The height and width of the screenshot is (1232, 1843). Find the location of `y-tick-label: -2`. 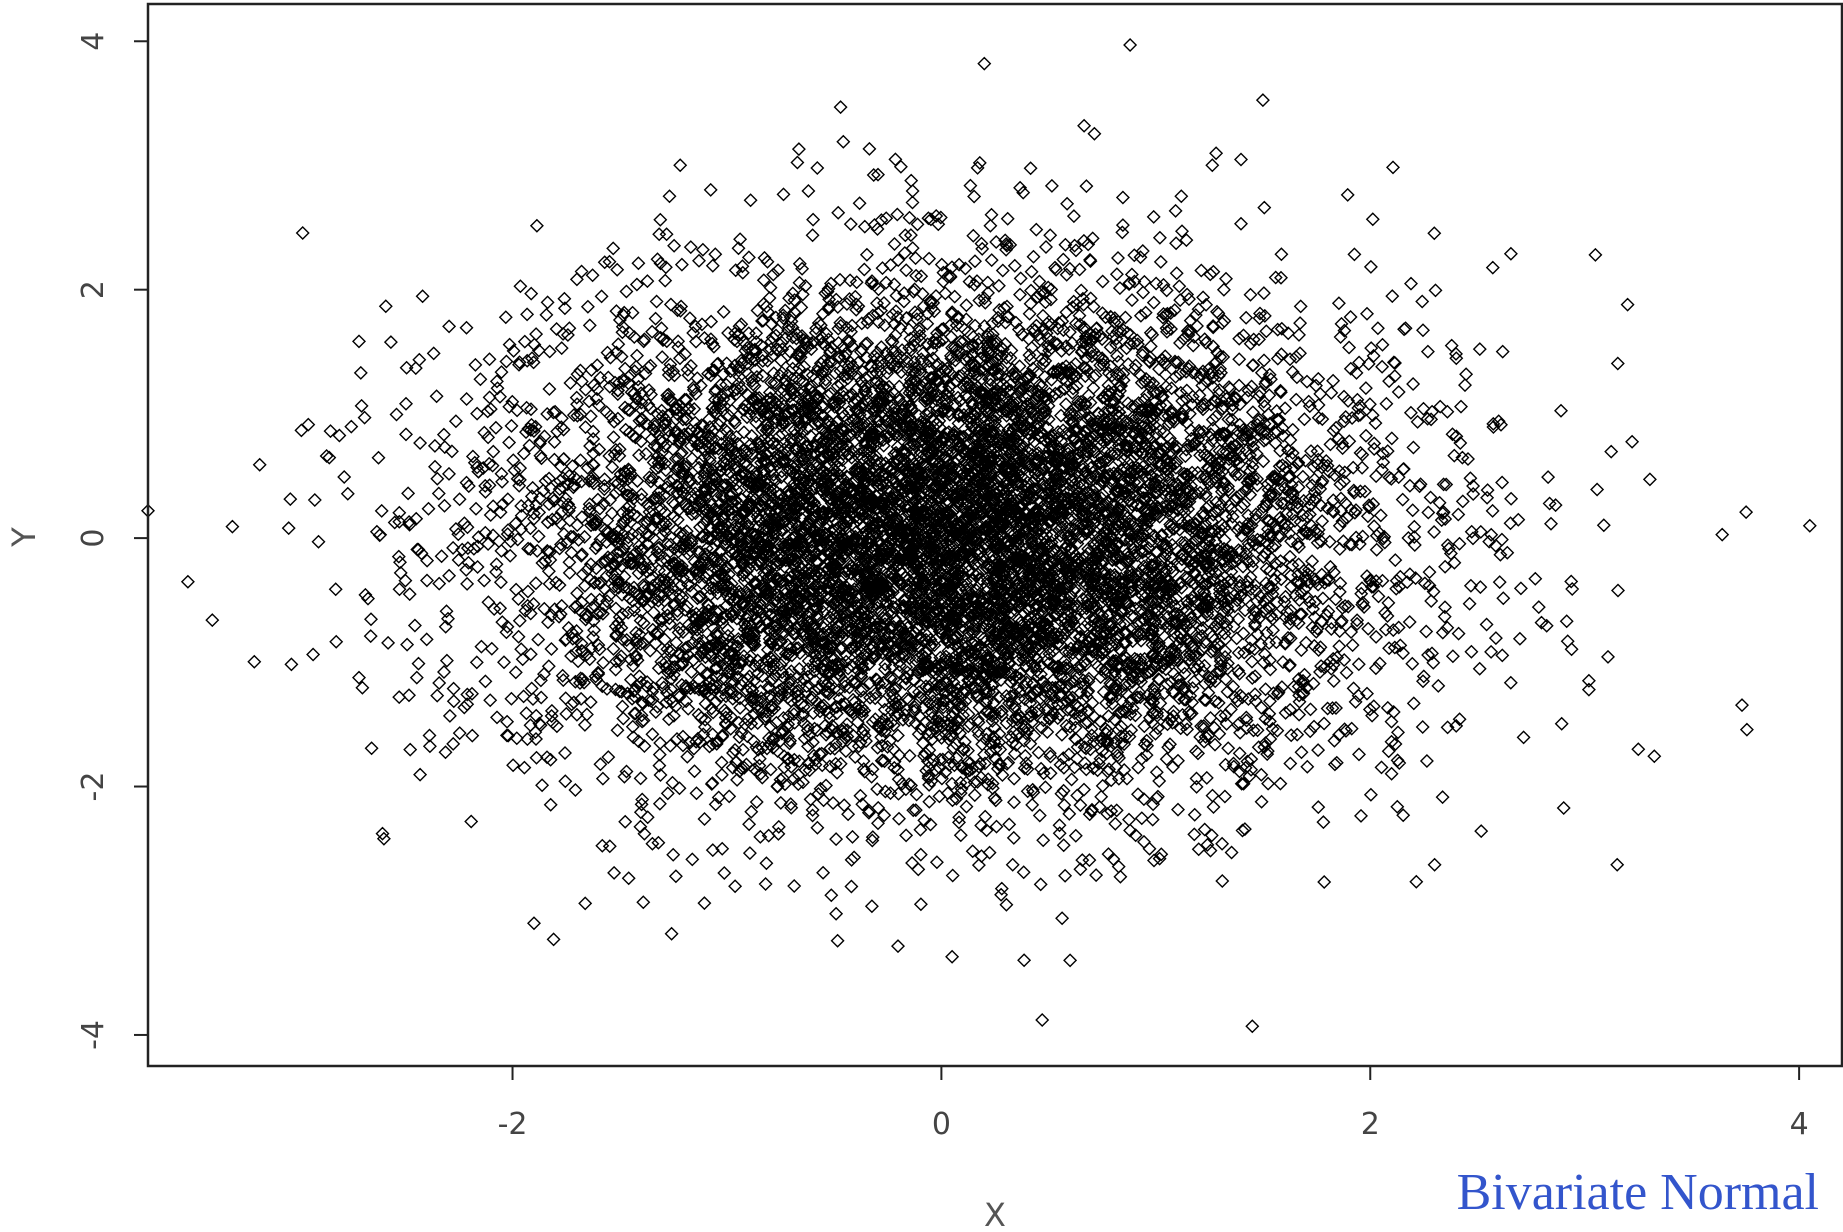

y-tick-label: -2 is located at coordinates (93, 787).